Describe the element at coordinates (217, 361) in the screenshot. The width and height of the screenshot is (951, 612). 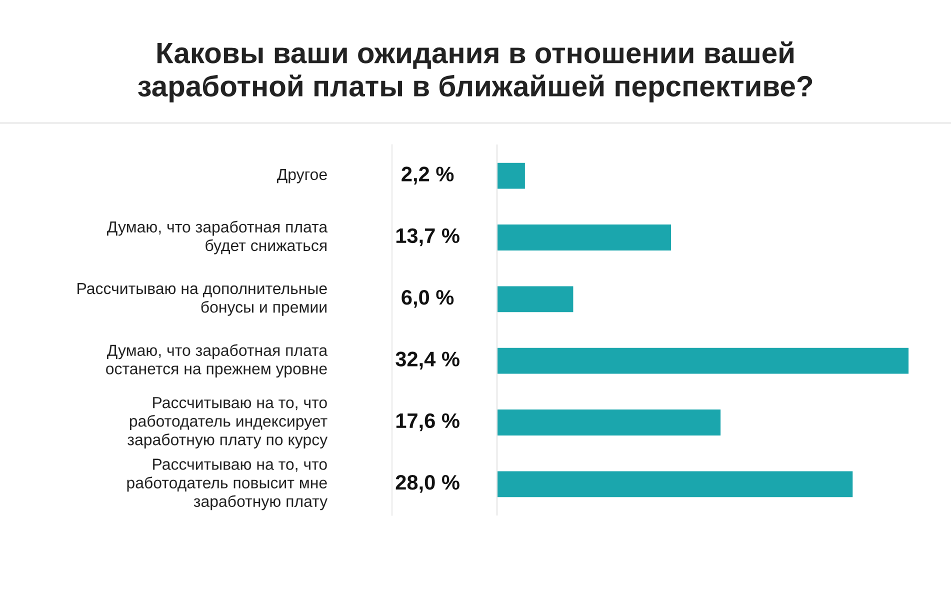
I see `y-tick-label: Думаю, что заработная плата останется на прежнем уровне` at that location.